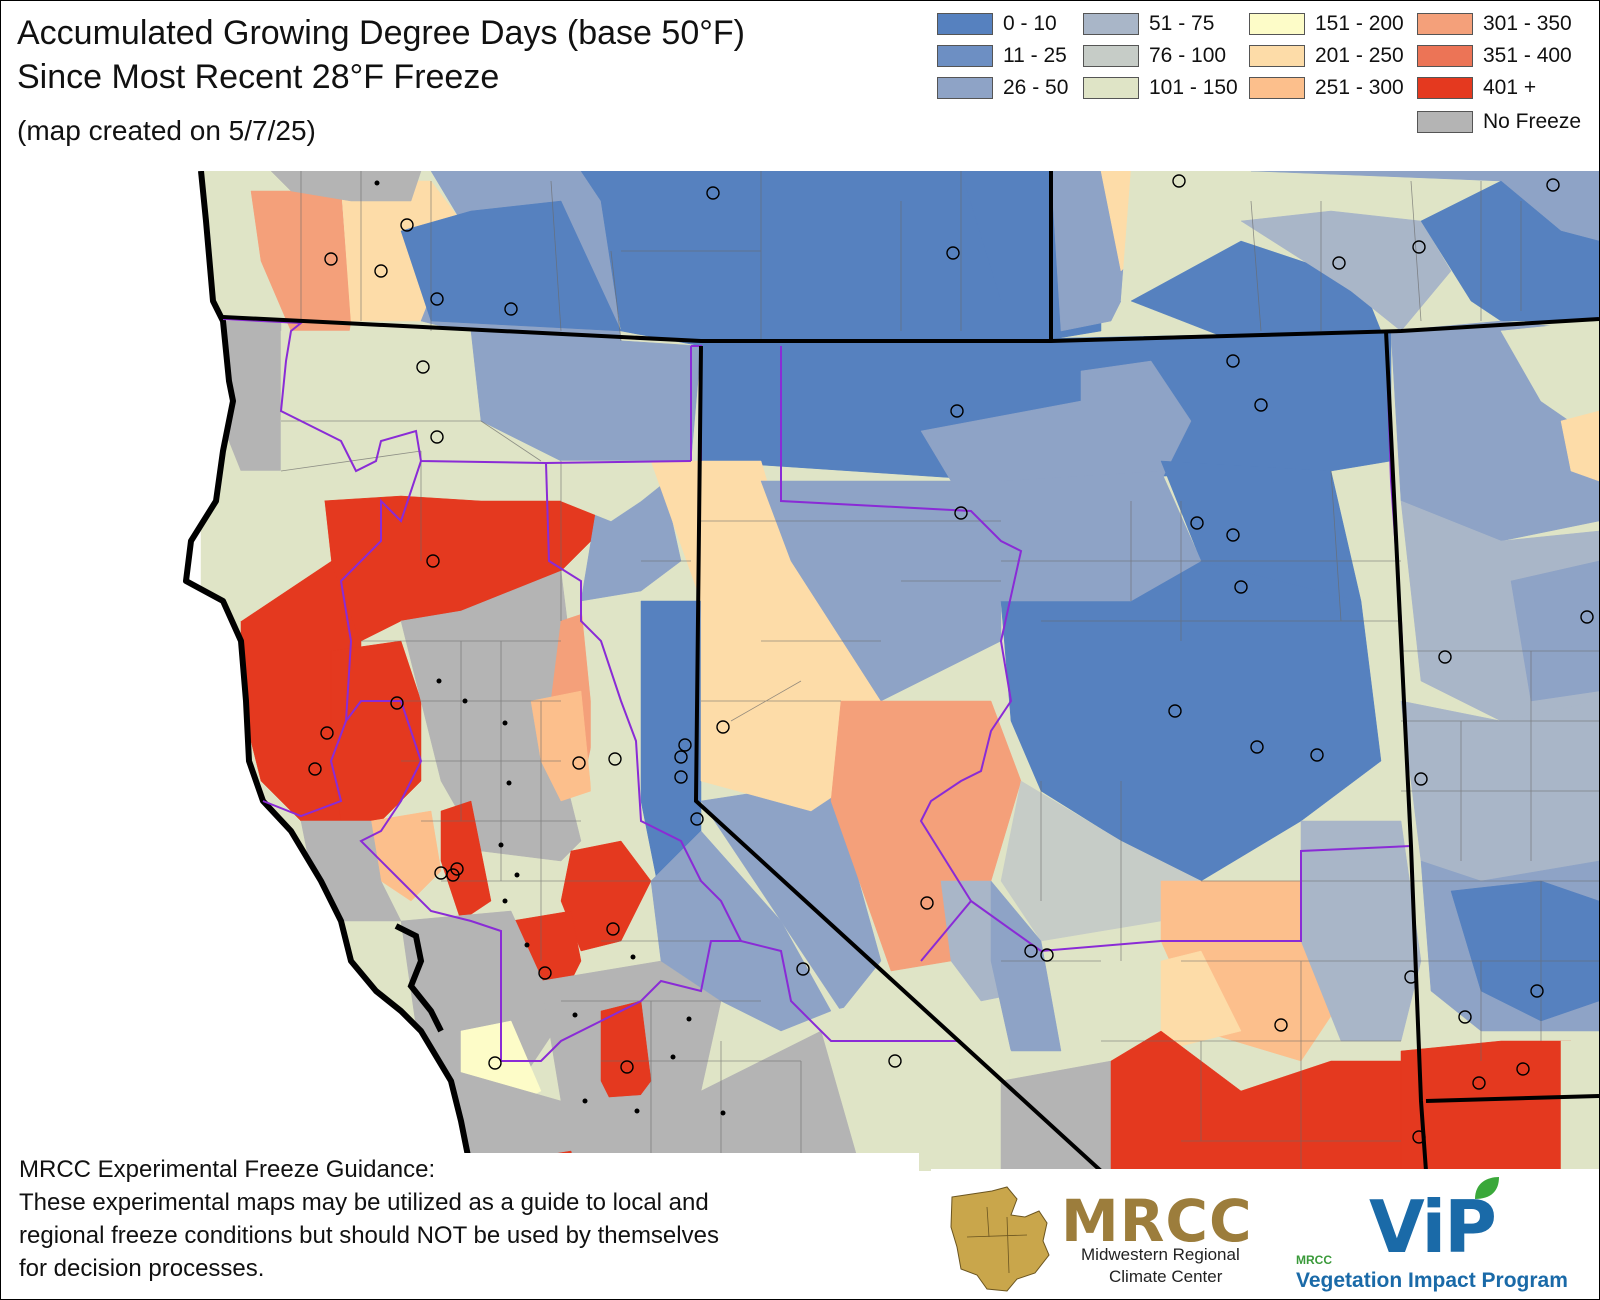 The height and width of the screenshot is (1300, 1600). What do you see at coordinates (1154, 56) in the screenshot?
I see `legend-item-76-100: 76 - 100` at bounding box center [1154, 56].